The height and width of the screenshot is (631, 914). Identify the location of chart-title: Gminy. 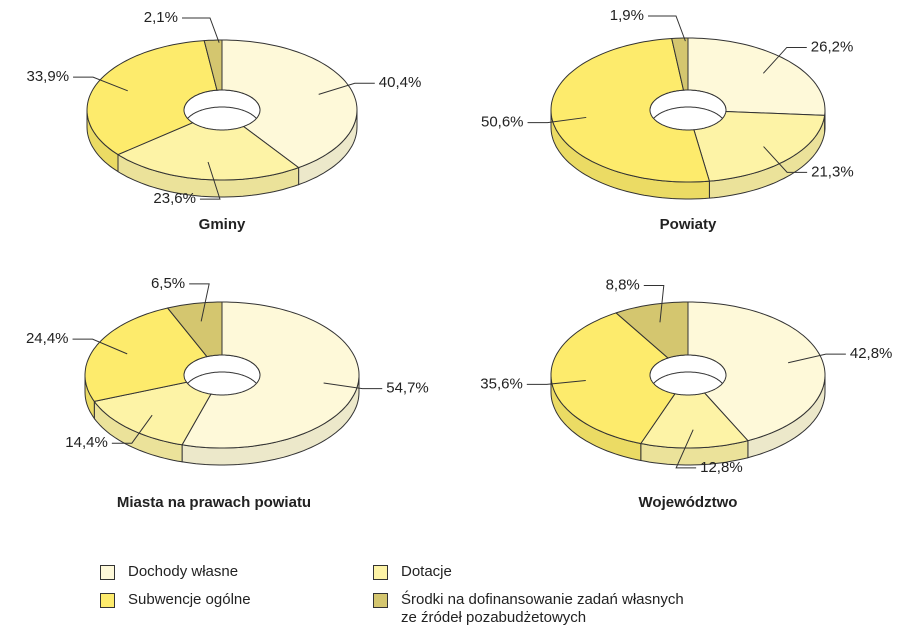
(222, 224).